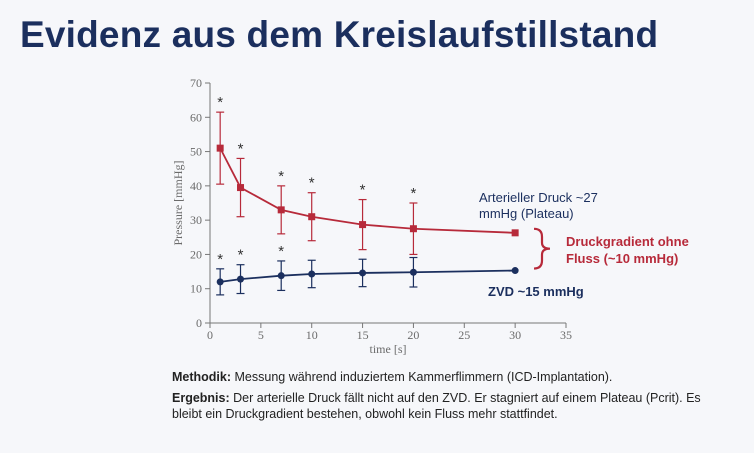 The width and height of the screenshot is (754, 453). I want to click on x-tick-label: 25, so click(464, 335).